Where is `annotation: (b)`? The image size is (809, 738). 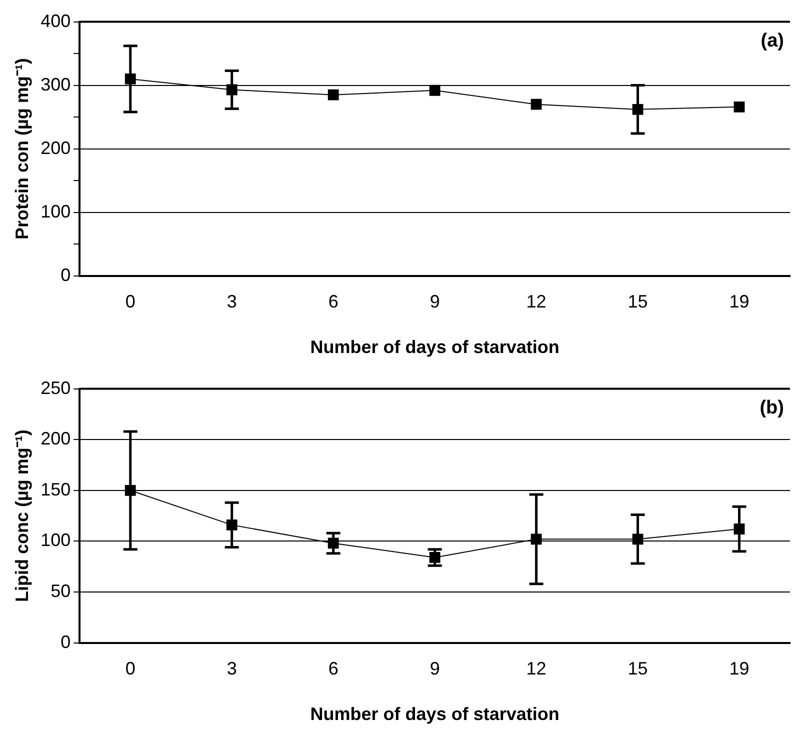 annotation: (b) is located at coordinates (772, 408).